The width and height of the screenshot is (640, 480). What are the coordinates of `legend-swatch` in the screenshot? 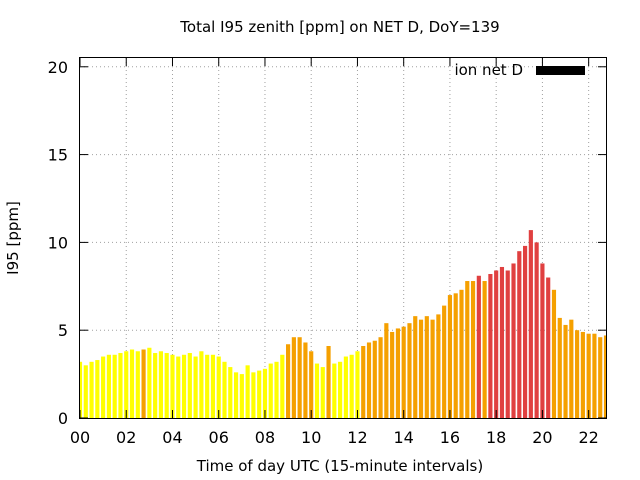 It's located at (560, 70).